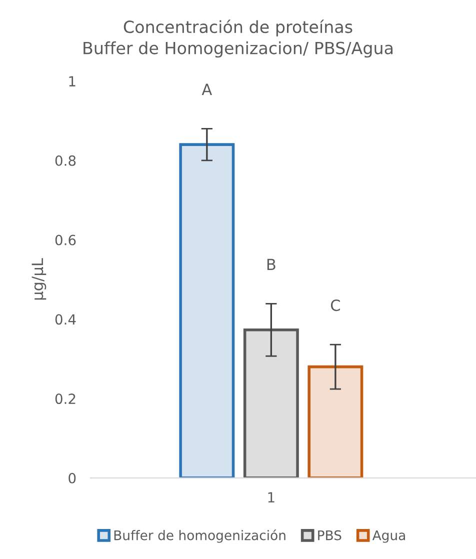  I want to click on y-tick-label: 0.6, so click(65, 240).